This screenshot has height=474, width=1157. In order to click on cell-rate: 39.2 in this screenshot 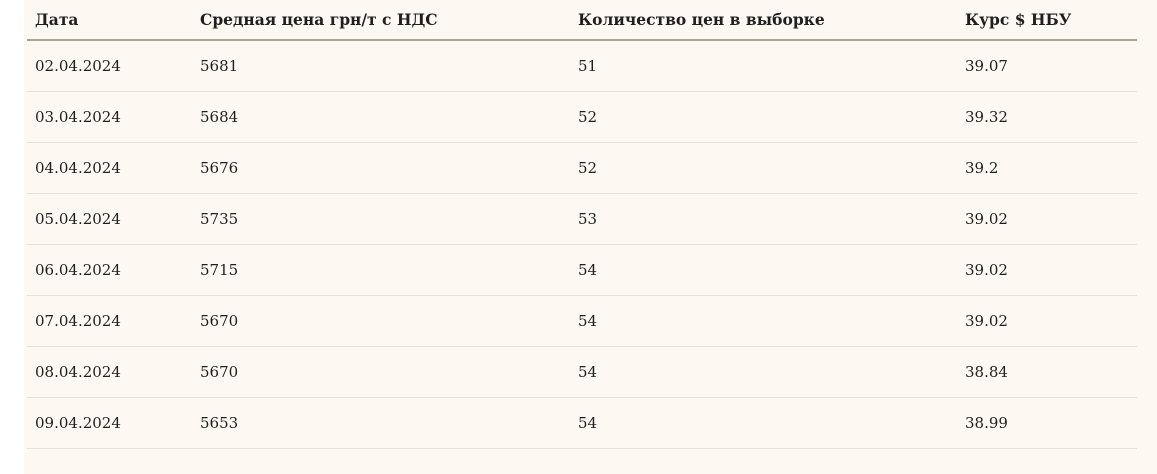, I will do `click(982, 168)`.